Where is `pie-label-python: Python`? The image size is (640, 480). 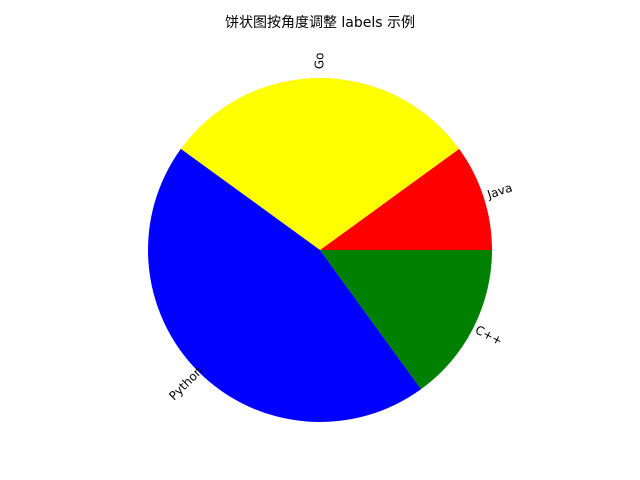
pie-label-python: Python is located at coordinates (185, 383).